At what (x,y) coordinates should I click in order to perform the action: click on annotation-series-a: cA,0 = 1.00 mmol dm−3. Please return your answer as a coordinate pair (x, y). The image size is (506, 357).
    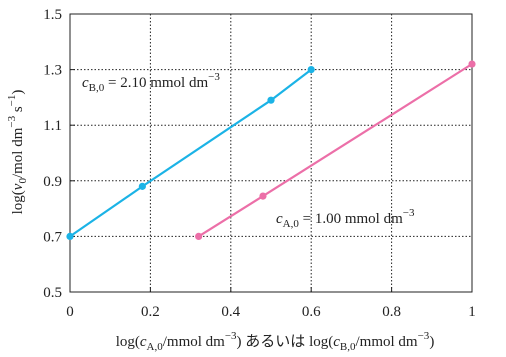
    Looking at the image, I should click on (345, 218).